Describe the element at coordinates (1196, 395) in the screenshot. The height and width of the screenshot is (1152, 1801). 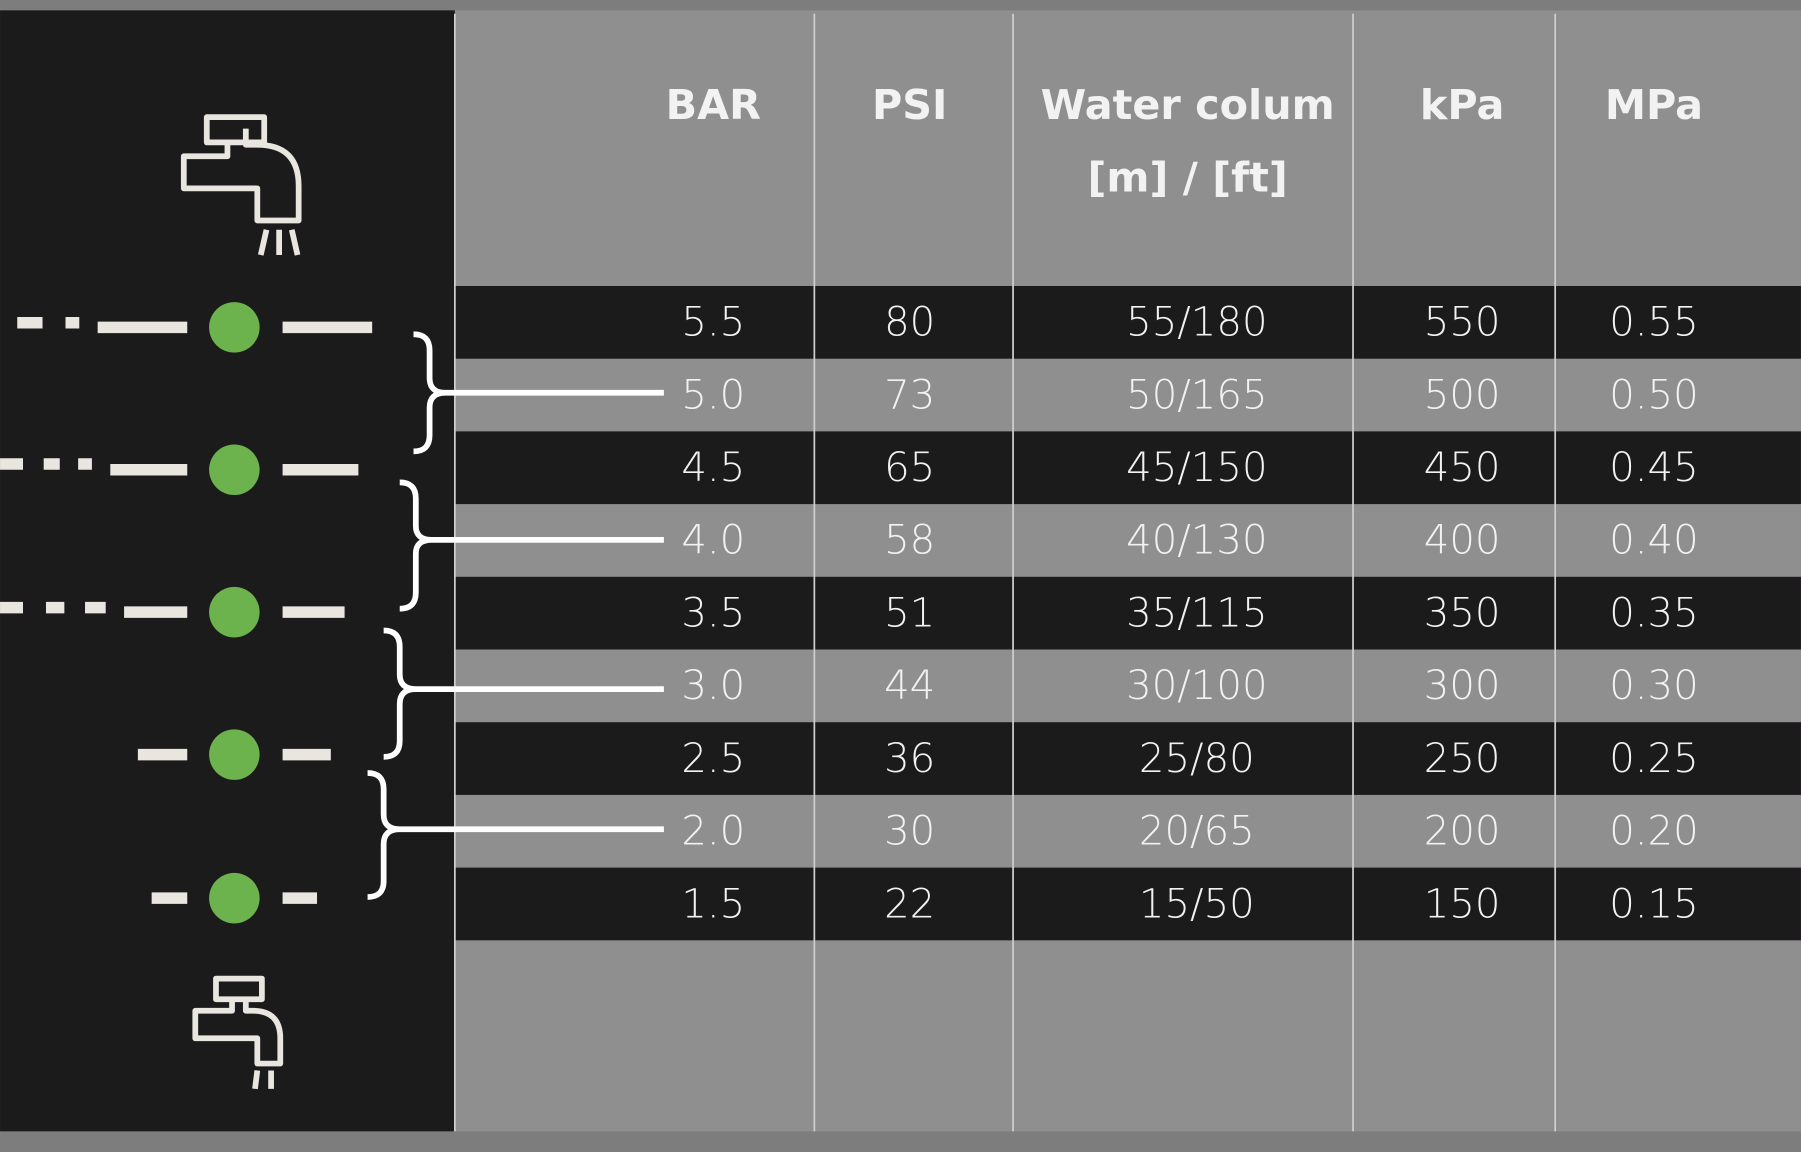
I see `table-cell: 50/165` at that location.